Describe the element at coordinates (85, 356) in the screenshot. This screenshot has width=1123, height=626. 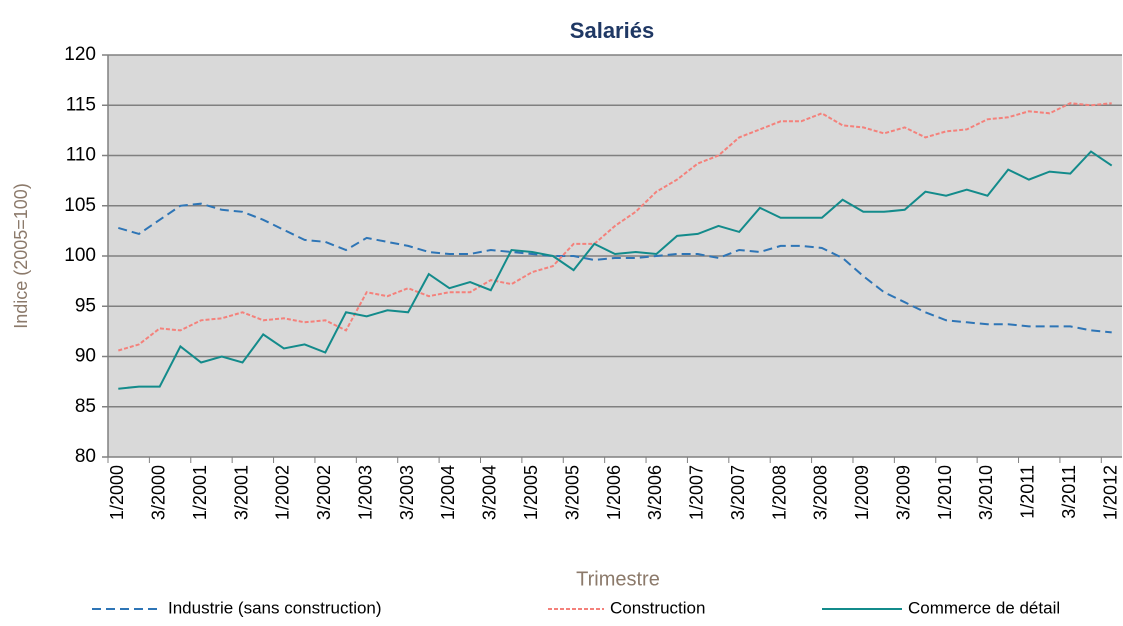
I see `y-tick-label: 90` at that location.